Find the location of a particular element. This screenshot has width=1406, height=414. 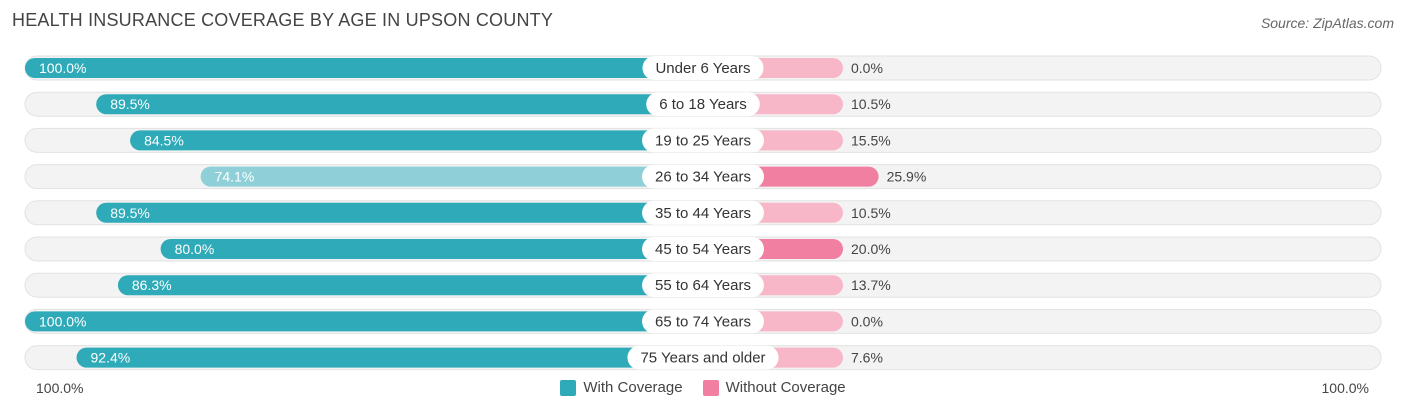

value-label-with-coverage: 84.5% is located at coordinates (164, 140).